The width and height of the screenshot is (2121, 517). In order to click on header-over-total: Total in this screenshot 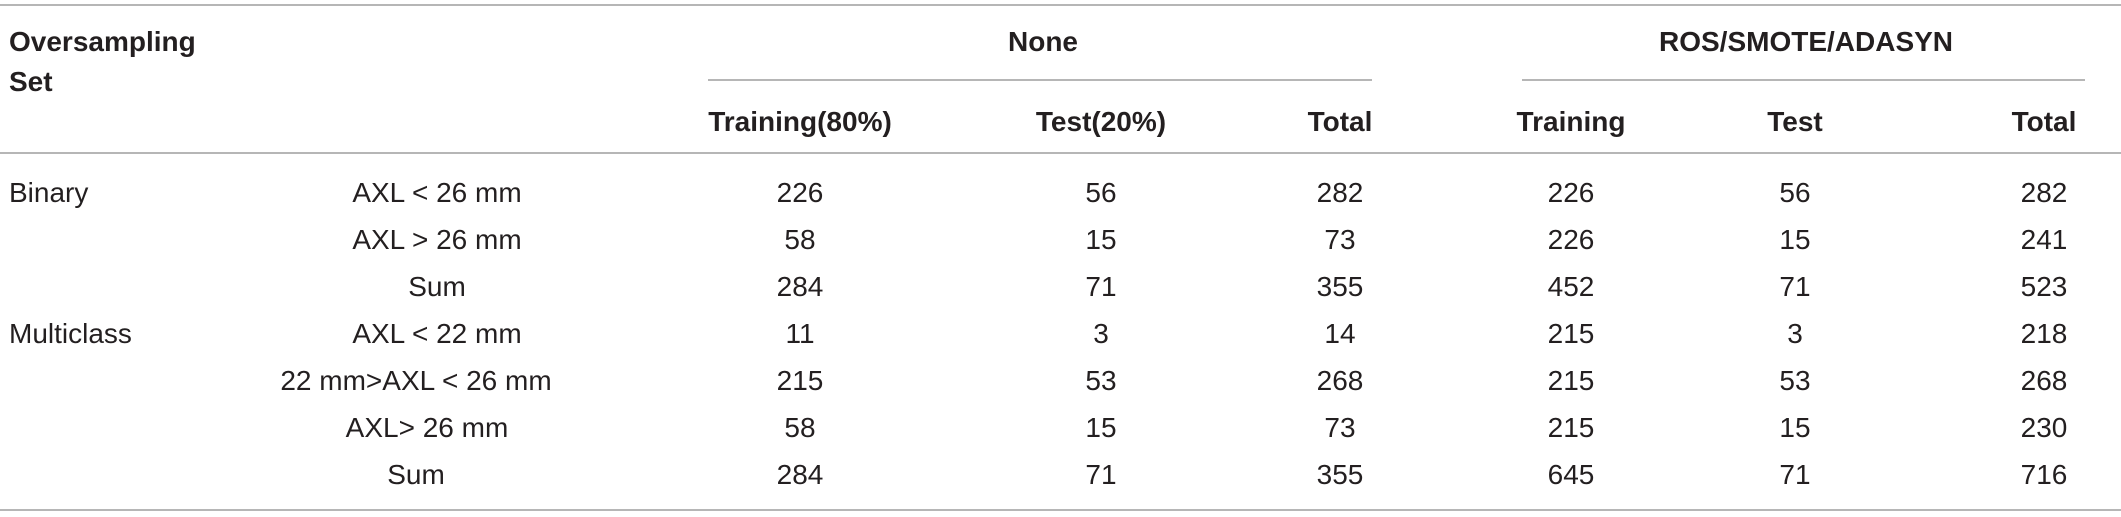, I will do `click(2044, 121)`.